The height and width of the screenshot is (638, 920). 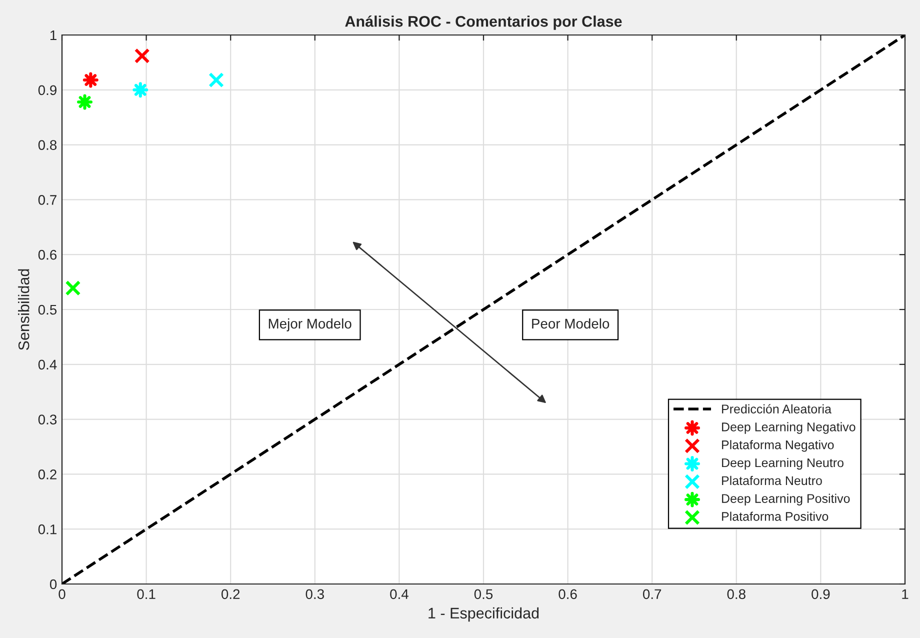 What do you see at coordinates (47, 309) in the screenshot?
I see `y-tick-label: 0.5` at bounding box center [47, 309].